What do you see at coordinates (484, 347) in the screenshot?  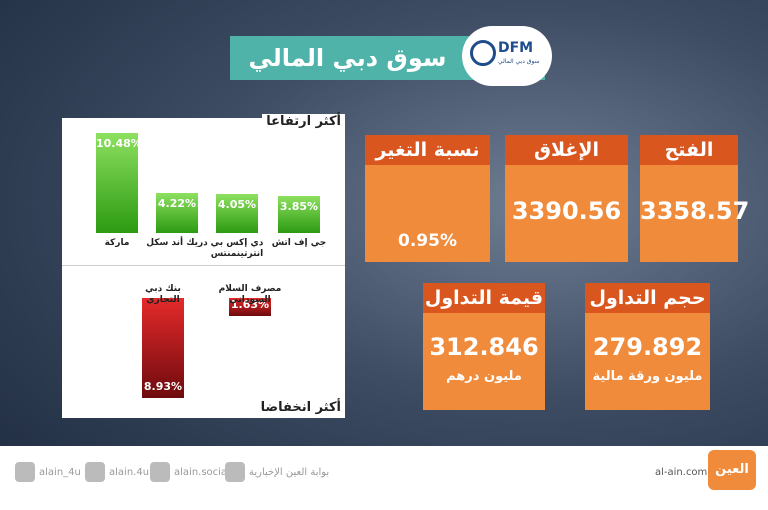 I see `card-value: 312.846` at bounding box center [484, 347].